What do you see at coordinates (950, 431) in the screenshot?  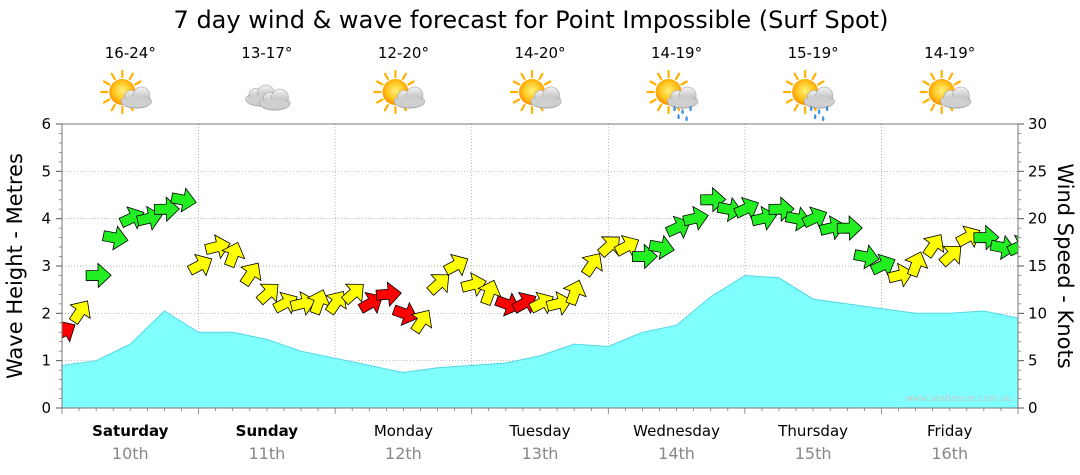 I see `day-name: Friday` at bounding box center [950, 431].